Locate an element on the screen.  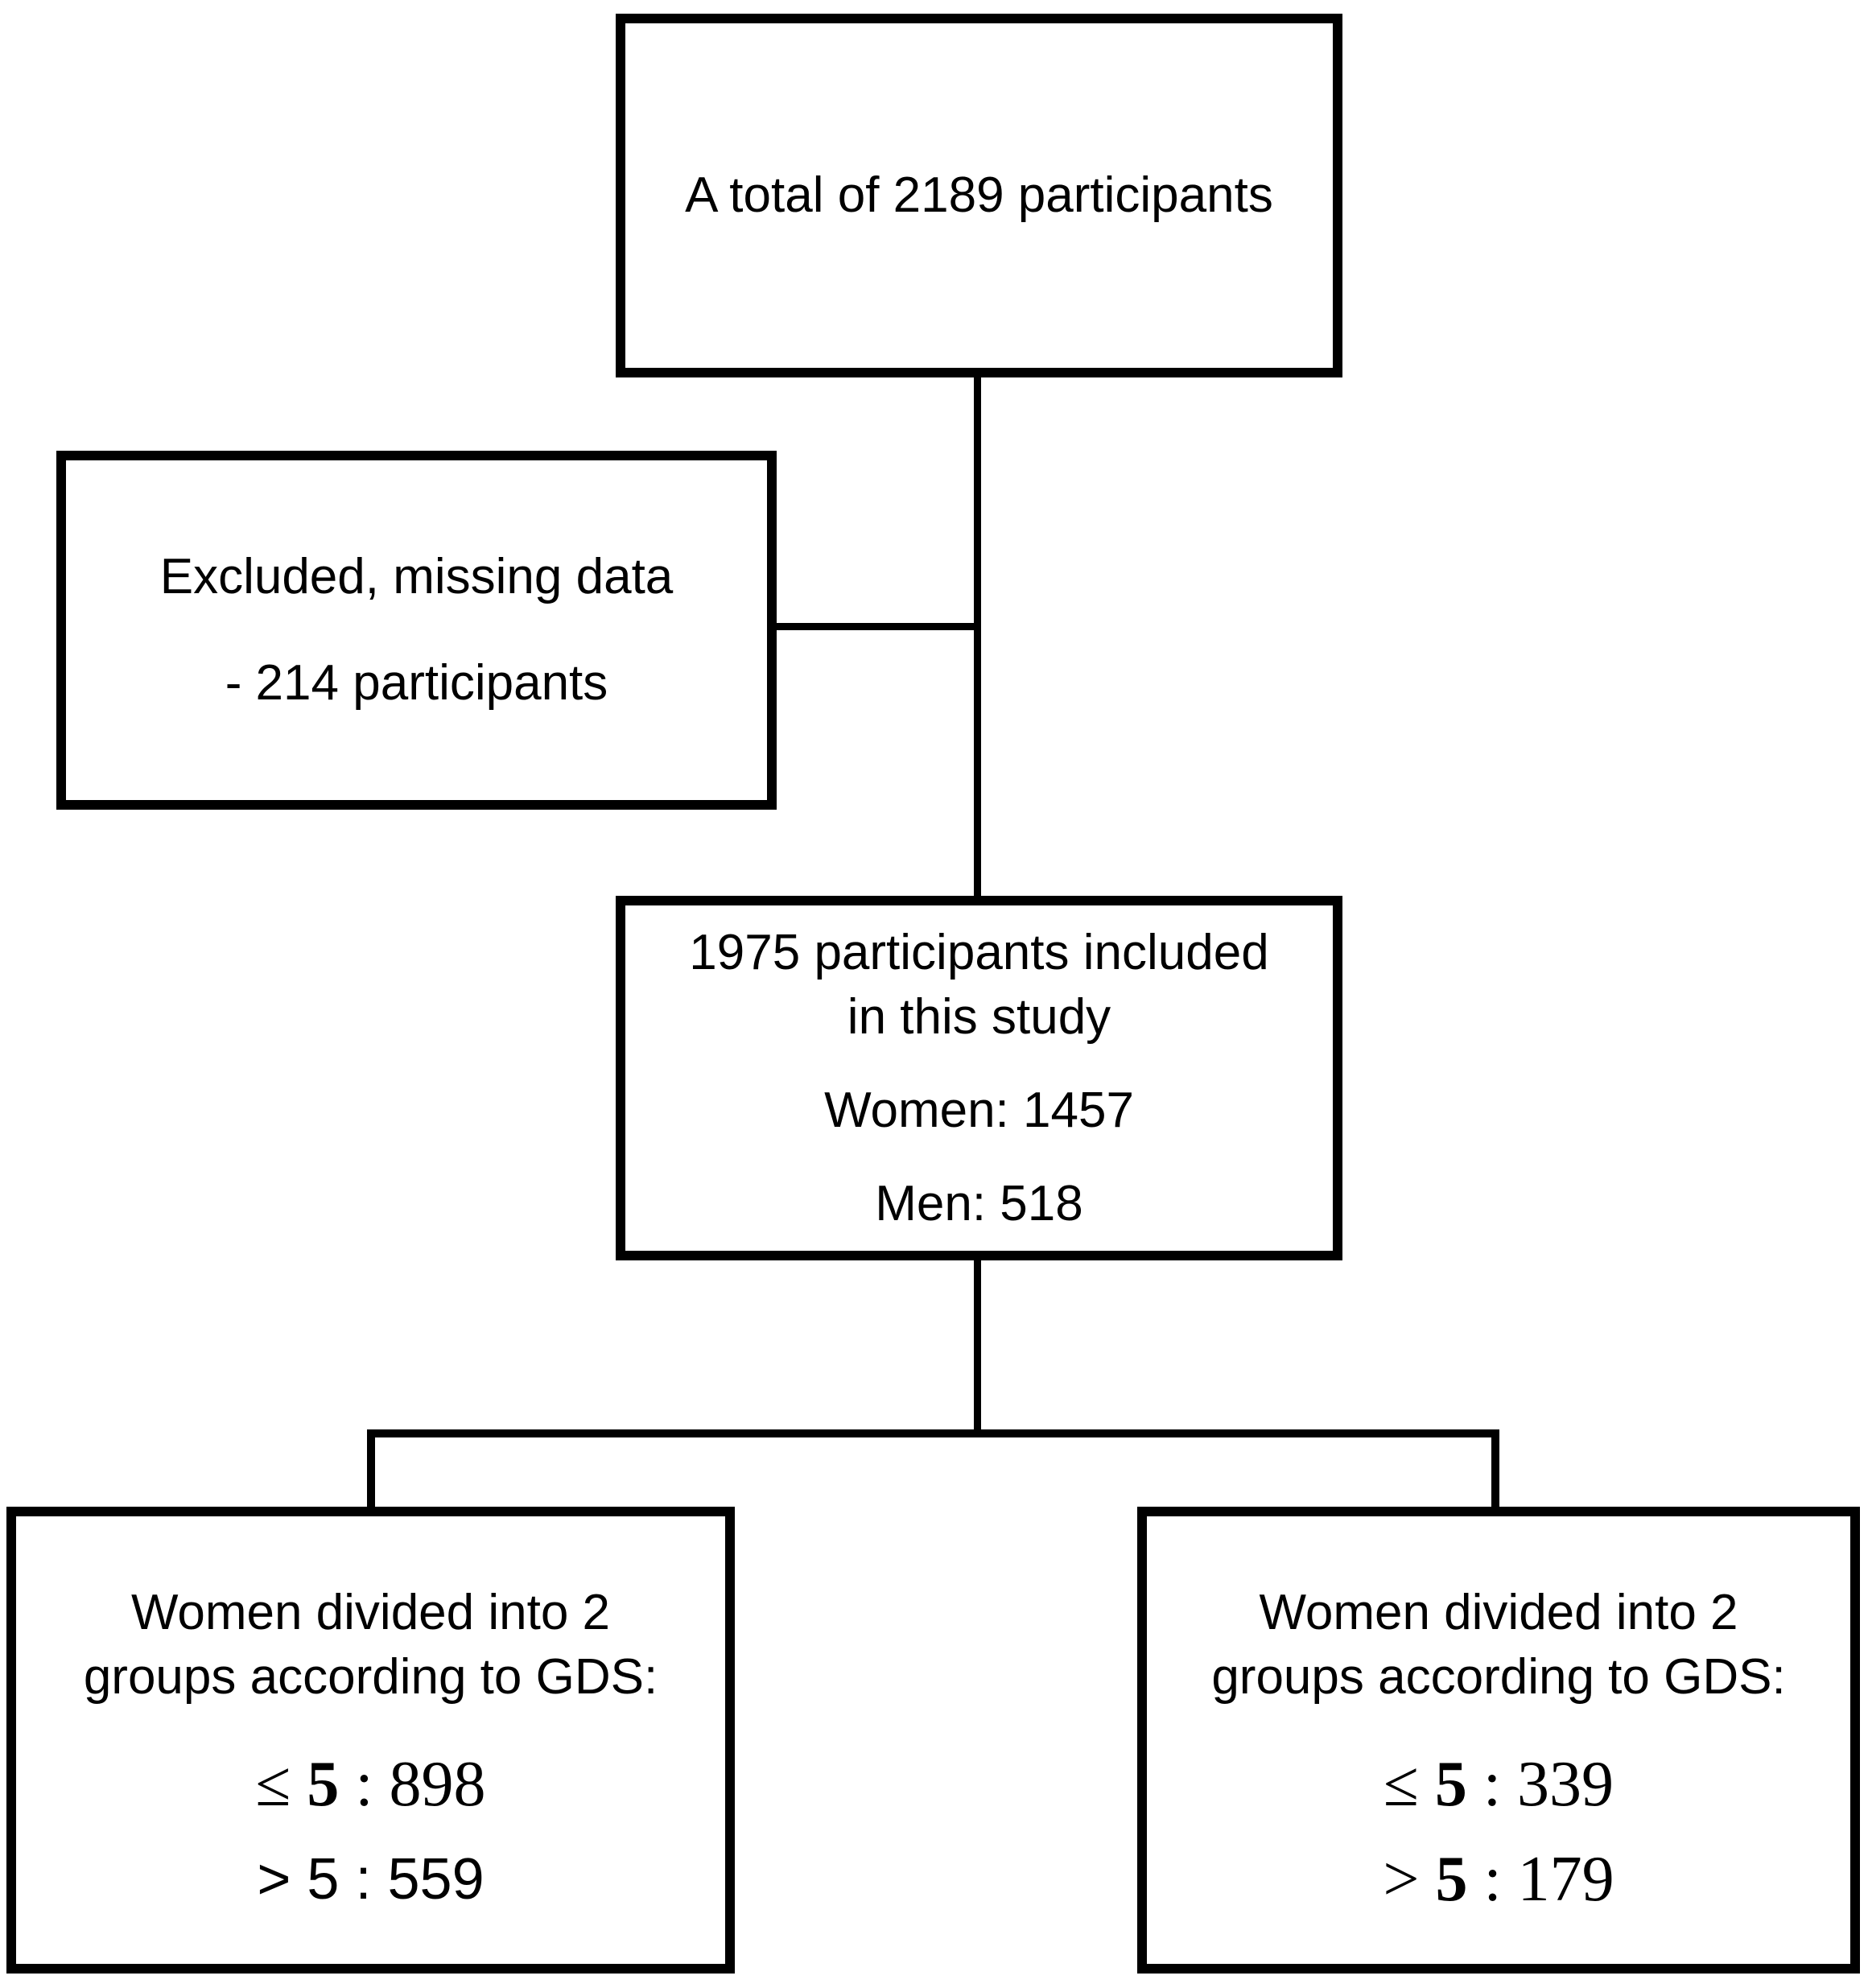
gds-left-le-symbol: ≤ is located at coordinates (281, 1784).